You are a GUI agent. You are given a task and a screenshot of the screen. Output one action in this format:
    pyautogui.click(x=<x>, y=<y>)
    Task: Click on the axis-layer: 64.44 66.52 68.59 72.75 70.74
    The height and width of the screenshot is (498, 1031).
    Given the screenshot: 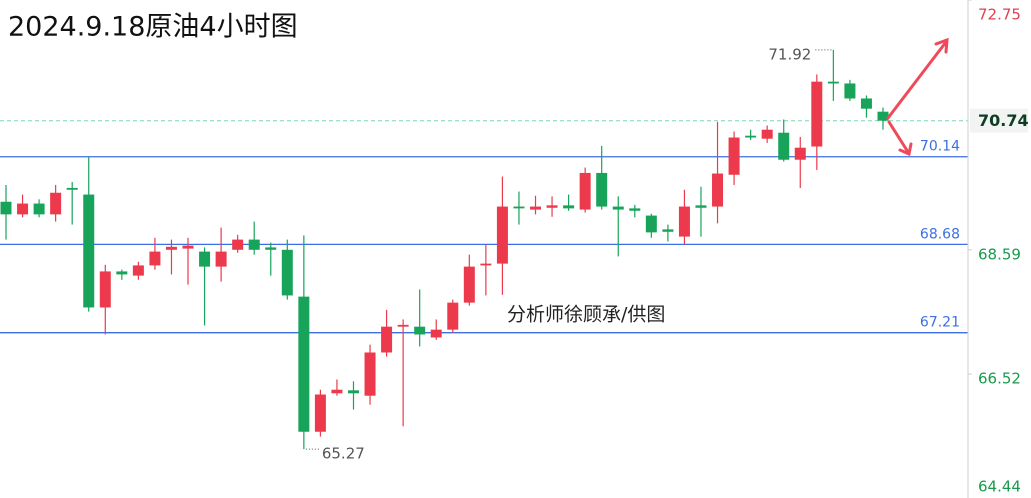 What is the action you would take?
    pyautogui.click(x=998, y=248)
    